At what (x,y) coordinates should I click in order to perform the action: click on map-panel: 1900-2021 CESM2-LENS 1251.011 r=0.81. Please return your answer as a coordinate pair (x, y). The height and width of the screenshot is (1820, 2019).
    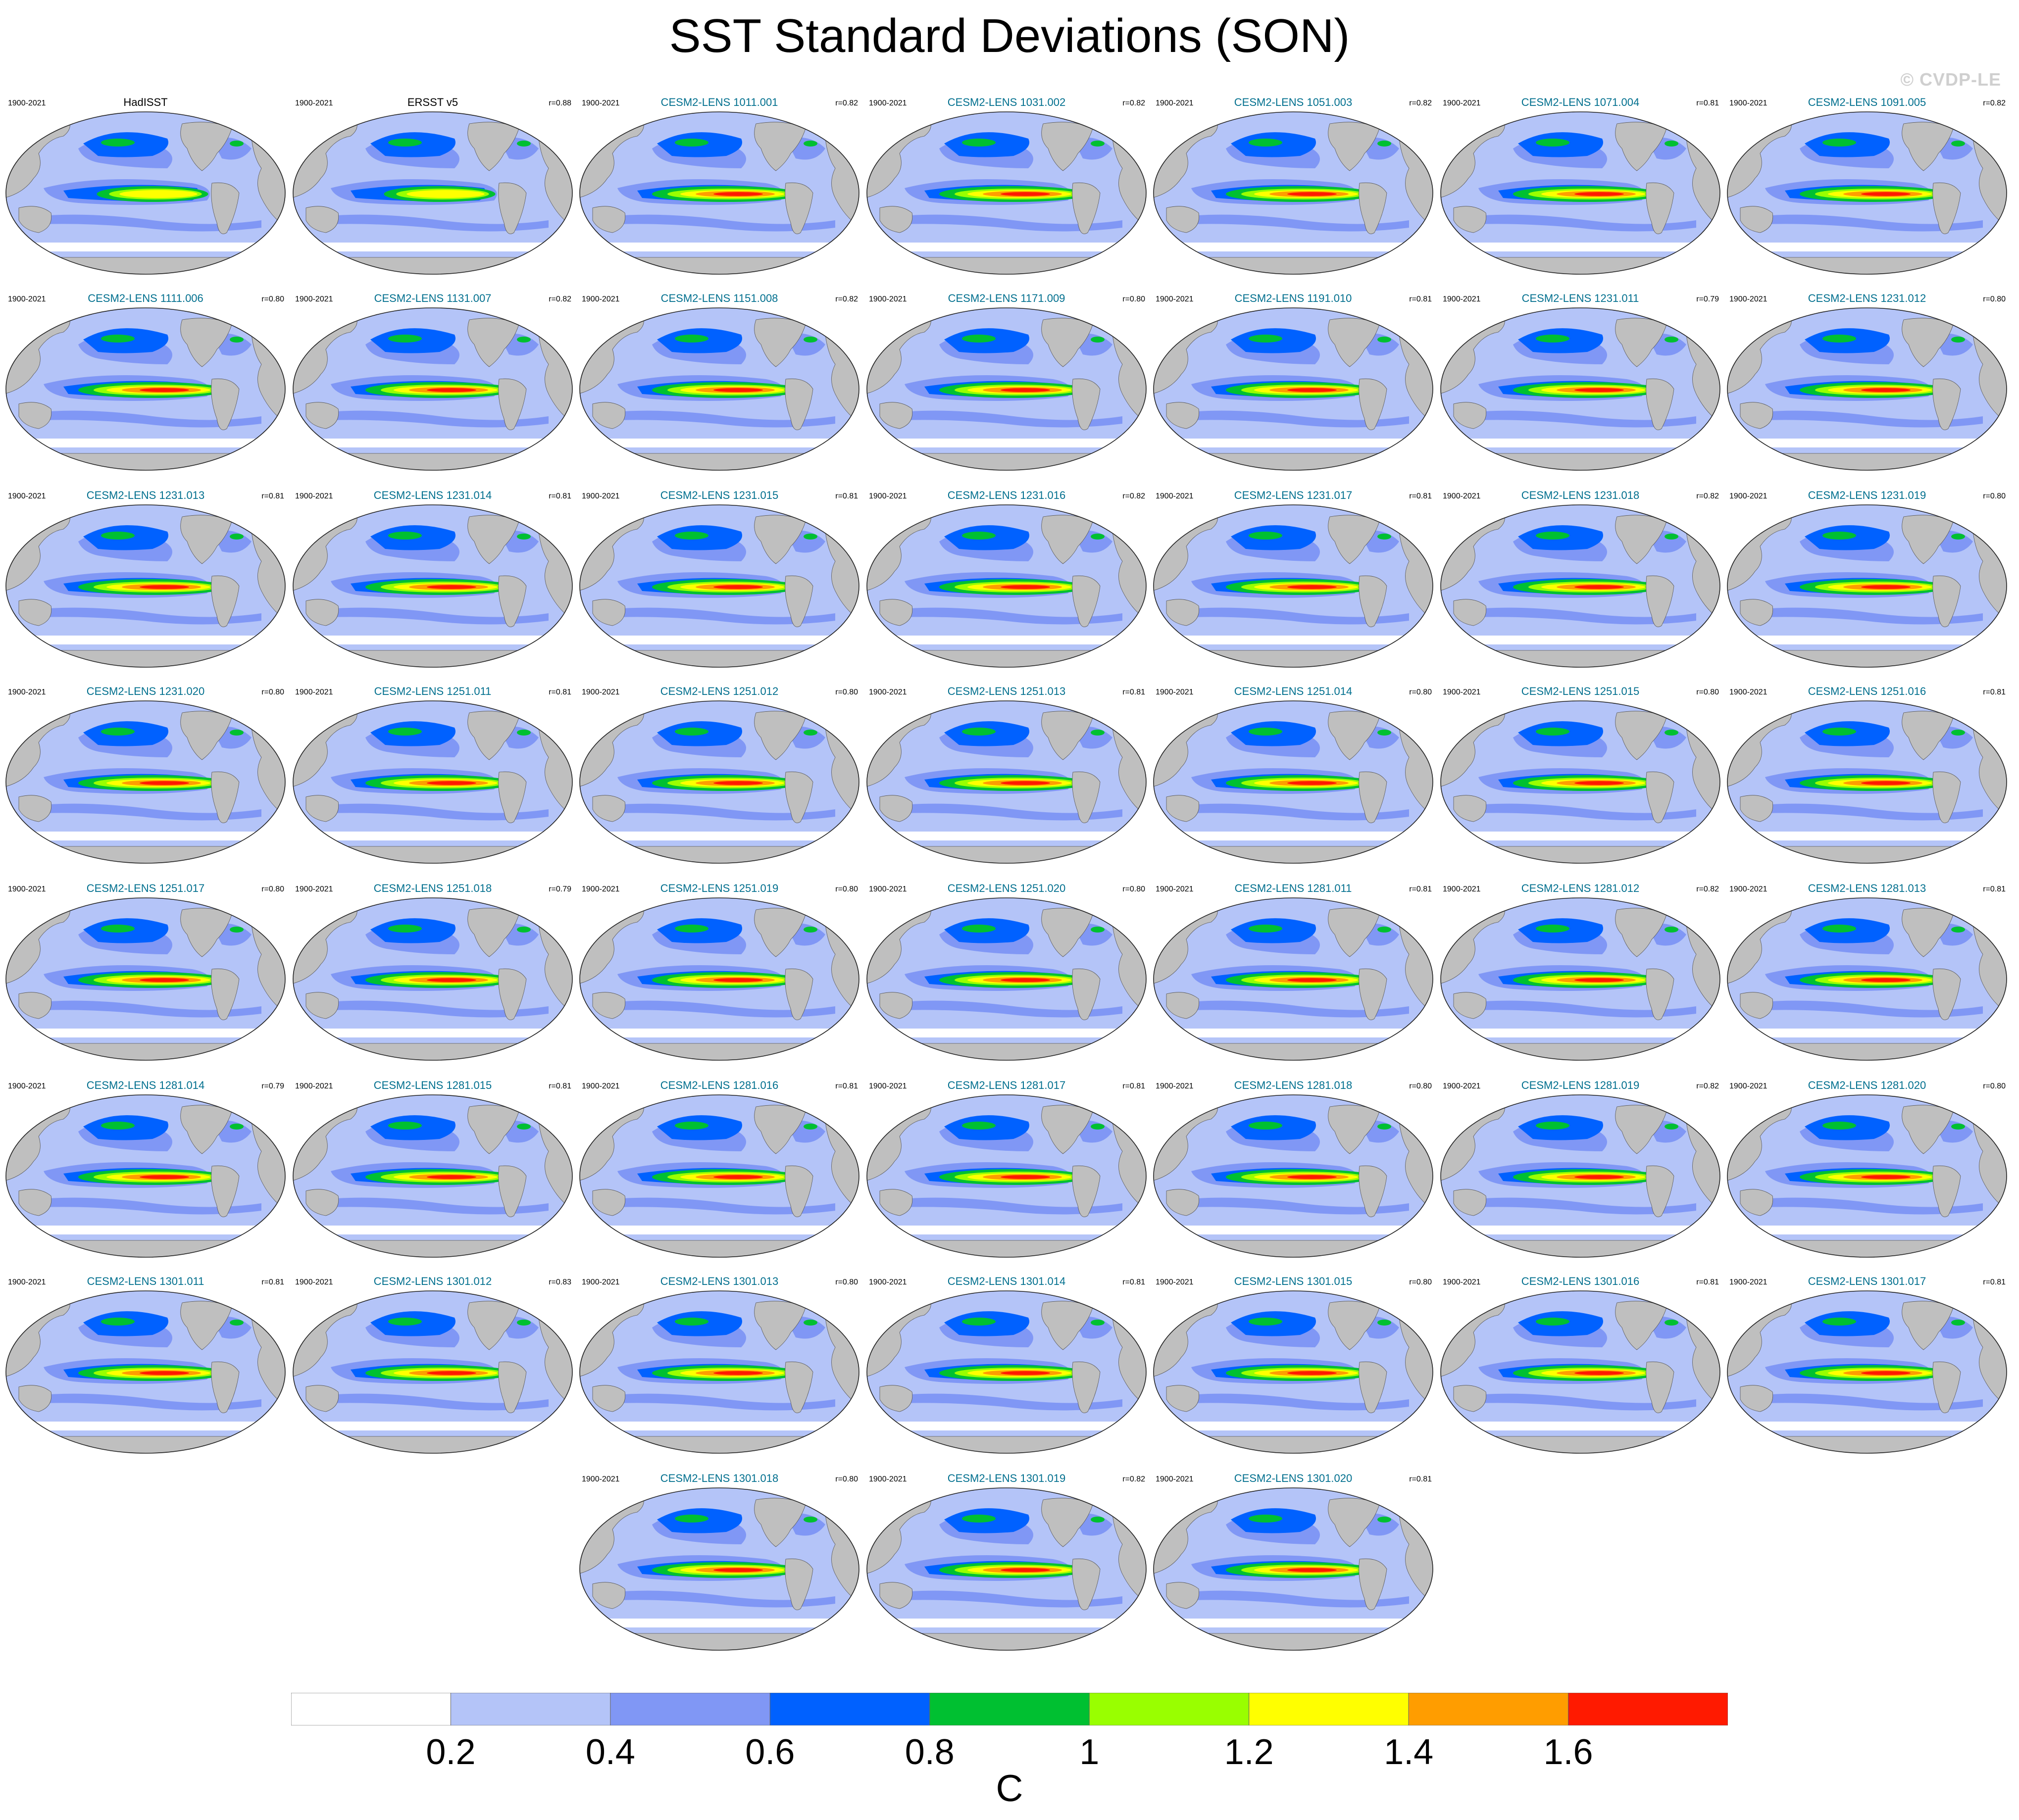
    Looking at the image, I should click on (432, 780).